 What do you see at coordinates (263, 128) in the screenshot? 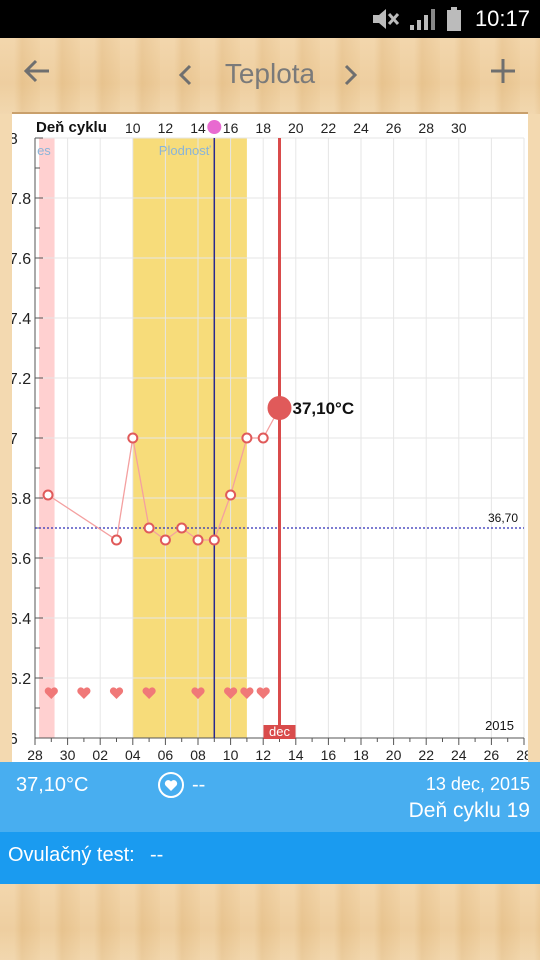
I see `cycle-day-tick: 18` at bounding box center [263, 128].